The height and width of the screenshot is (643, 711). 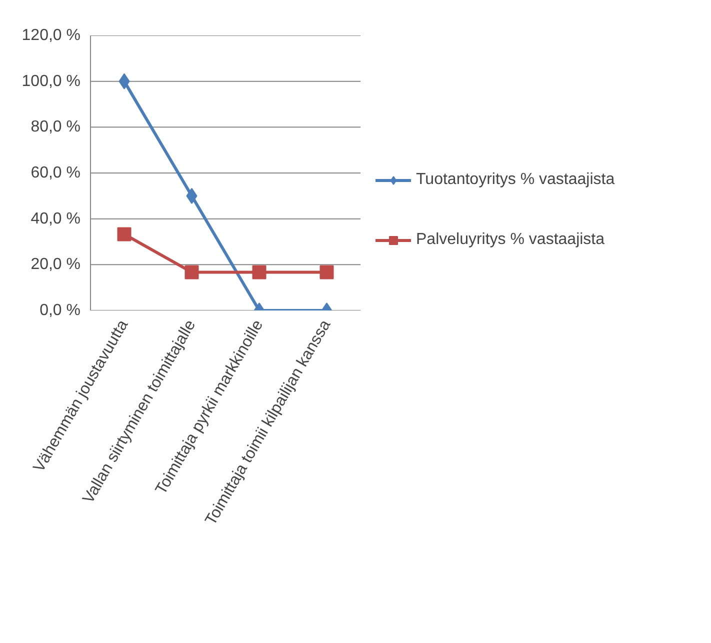 What do you see at coordinates (55, 173) in the screenshot?
I see `y-tick-label: 60,0 %` at bounding box center [55, 173].